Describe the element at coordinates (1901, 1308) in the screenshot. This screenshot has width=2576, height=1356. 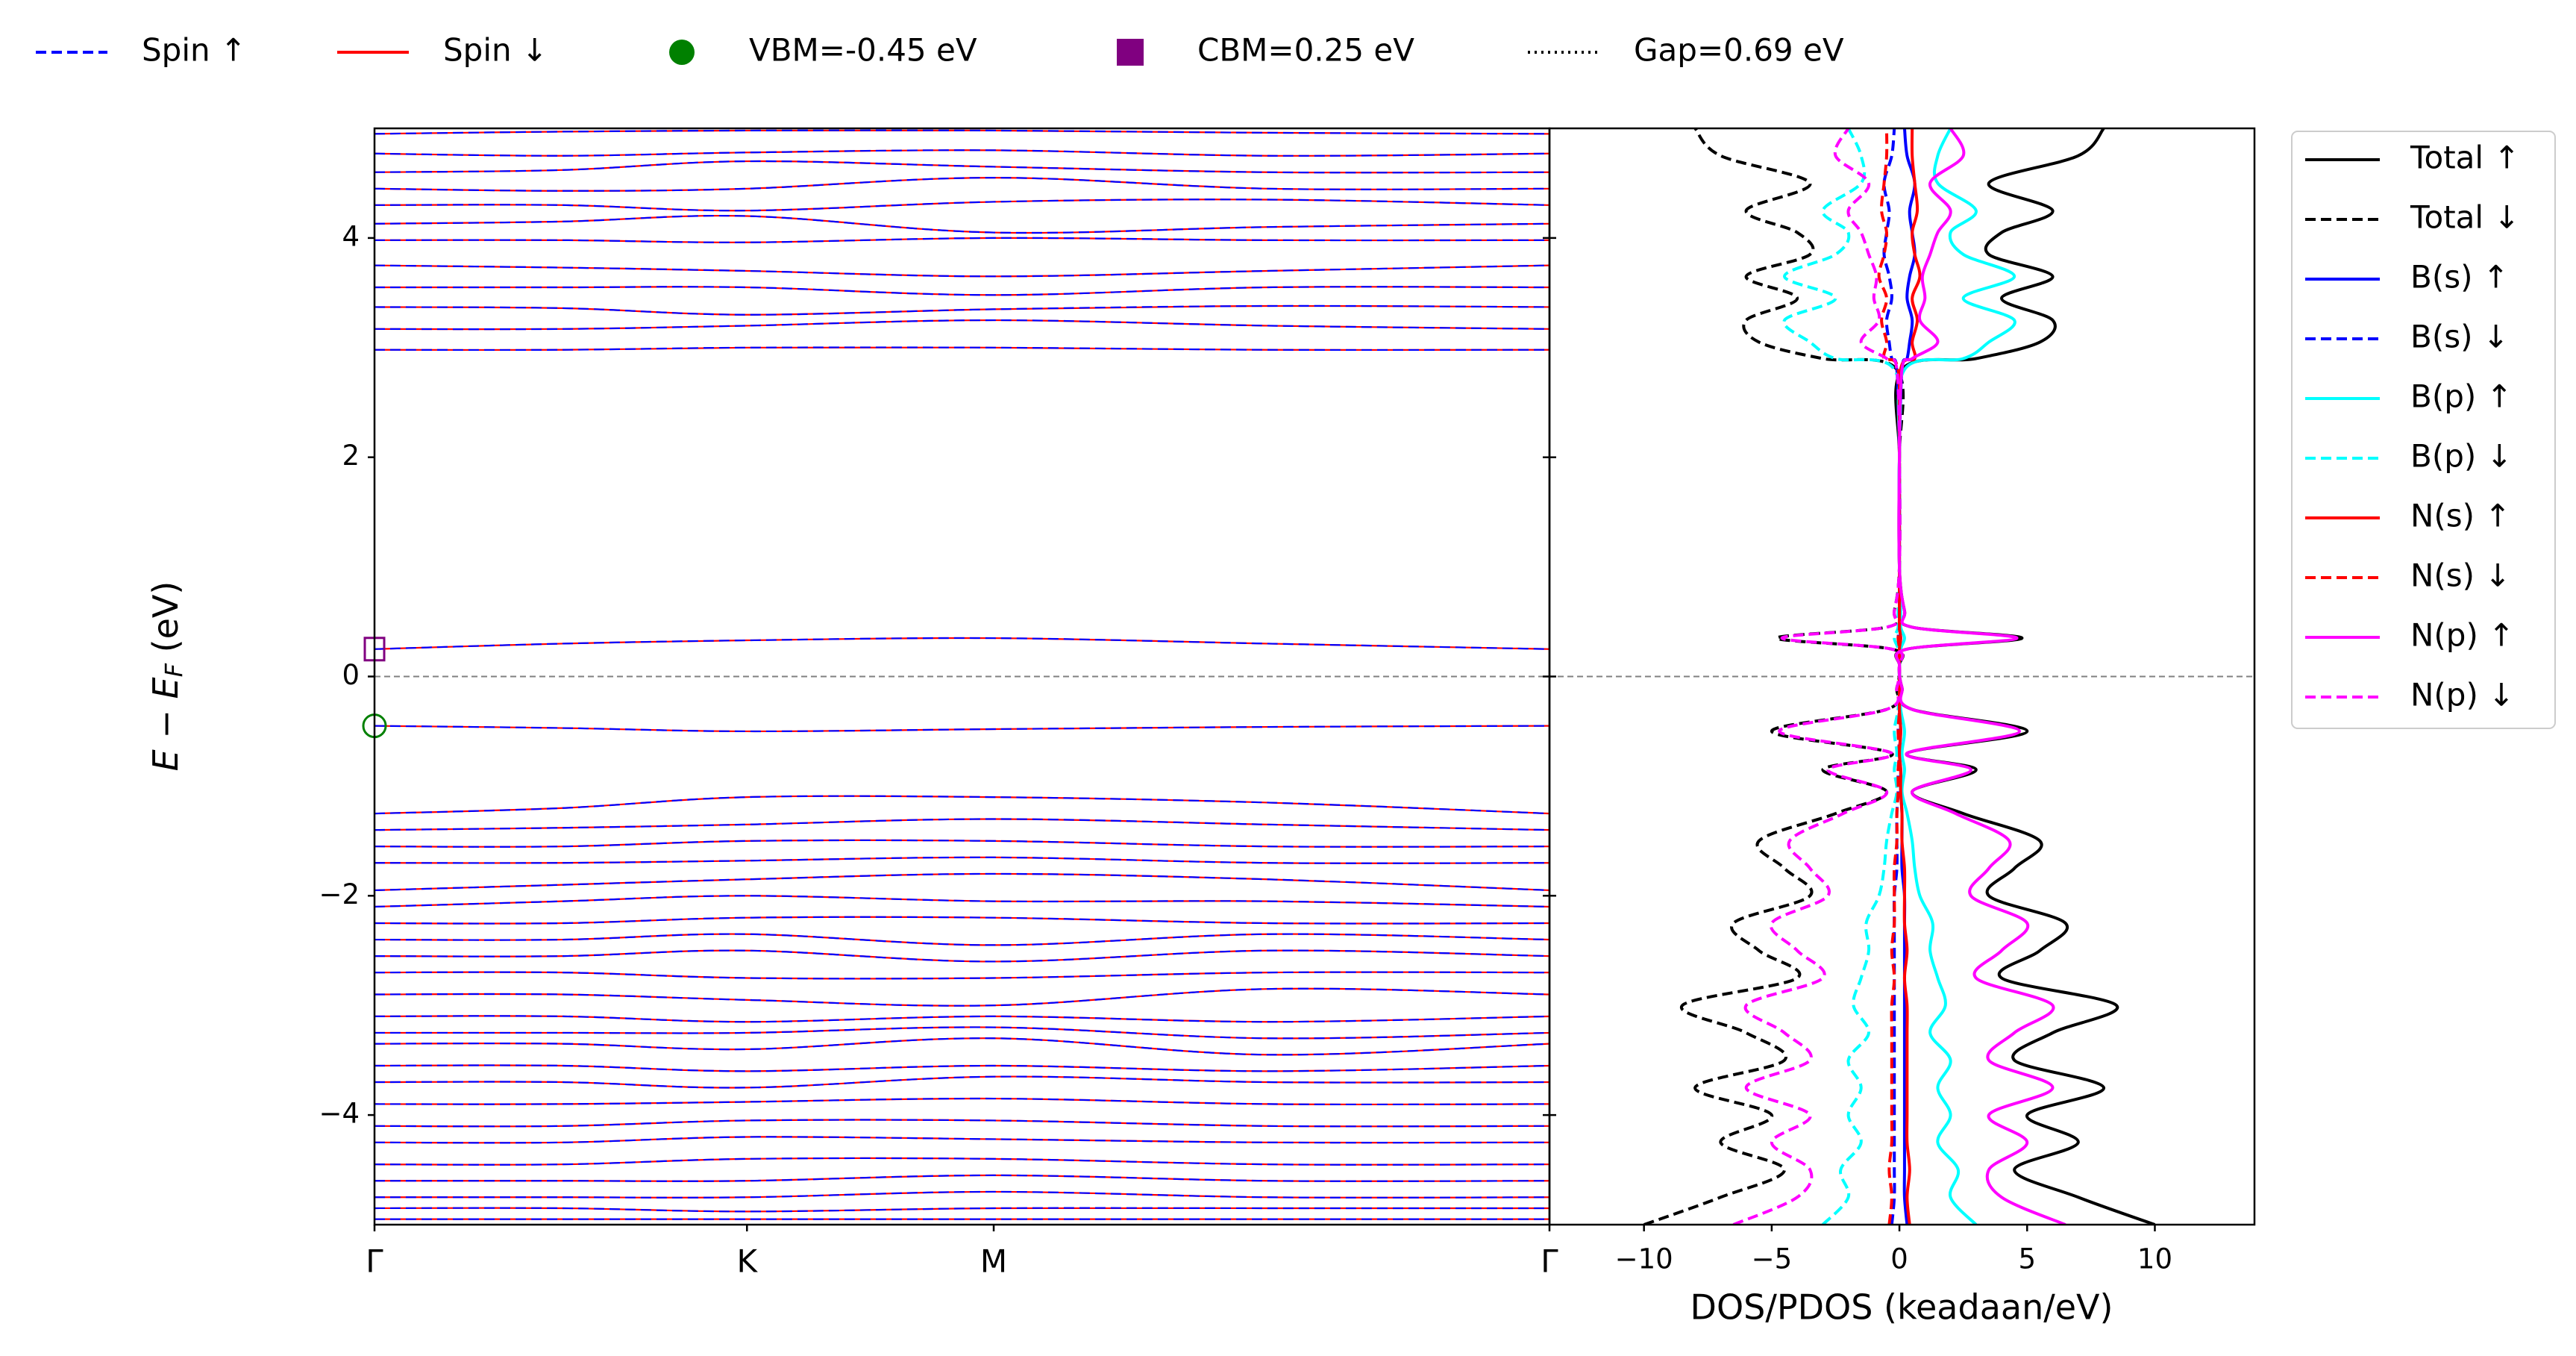
I see `x-axis-label: DOS/PDOS (keadaan/eV)` at that location.